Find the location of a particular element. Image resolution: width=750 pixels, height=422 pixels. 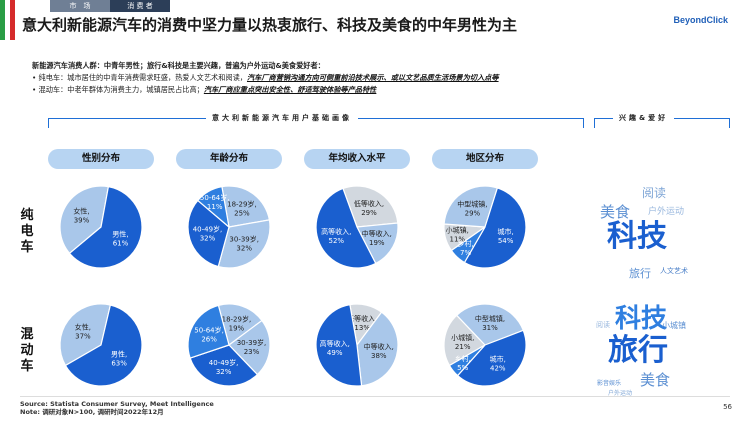

bullet-prefix: • 混动车：中老年群体为消费主力，城镇居民占比高； is located at coordinates (118, 89).